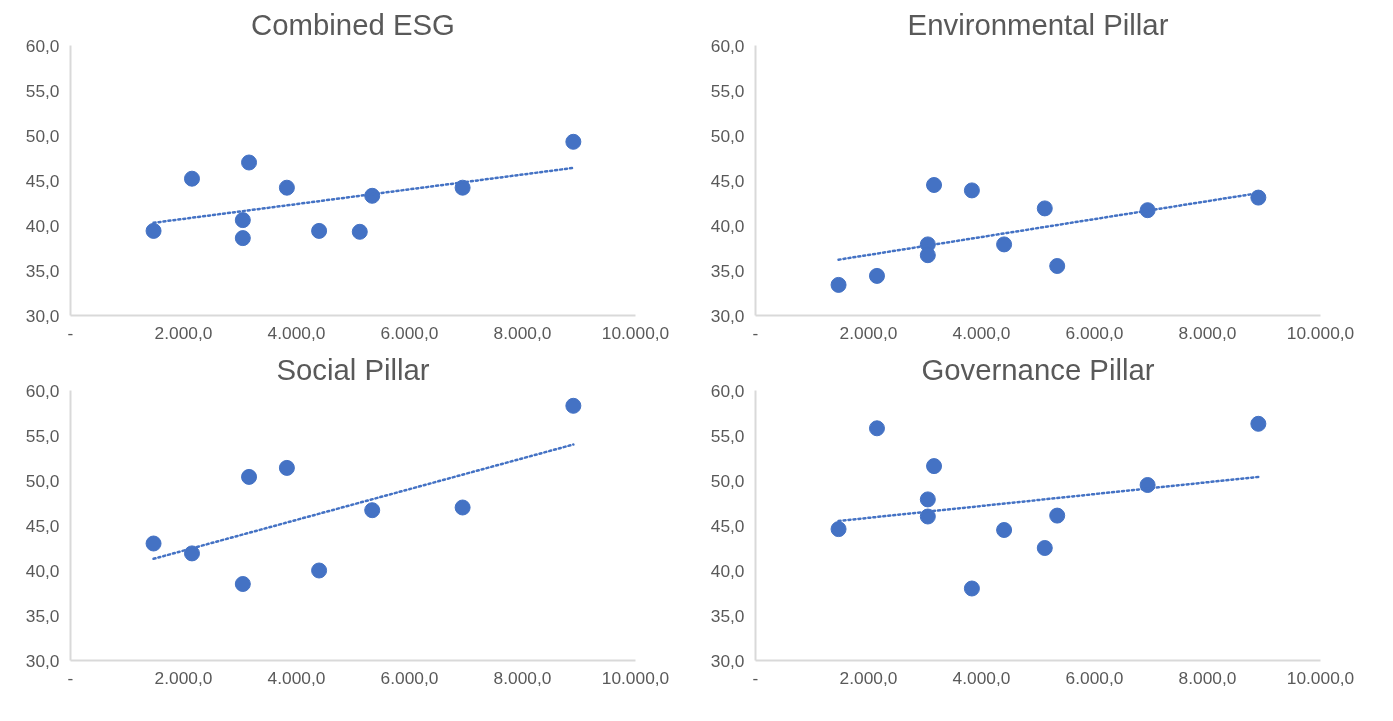 This screenshot has height=721, width=1393. Describe the element at coordinates (1038, 24) in the screenshot. I see `chart-title: Environmental Pillar` at that location.